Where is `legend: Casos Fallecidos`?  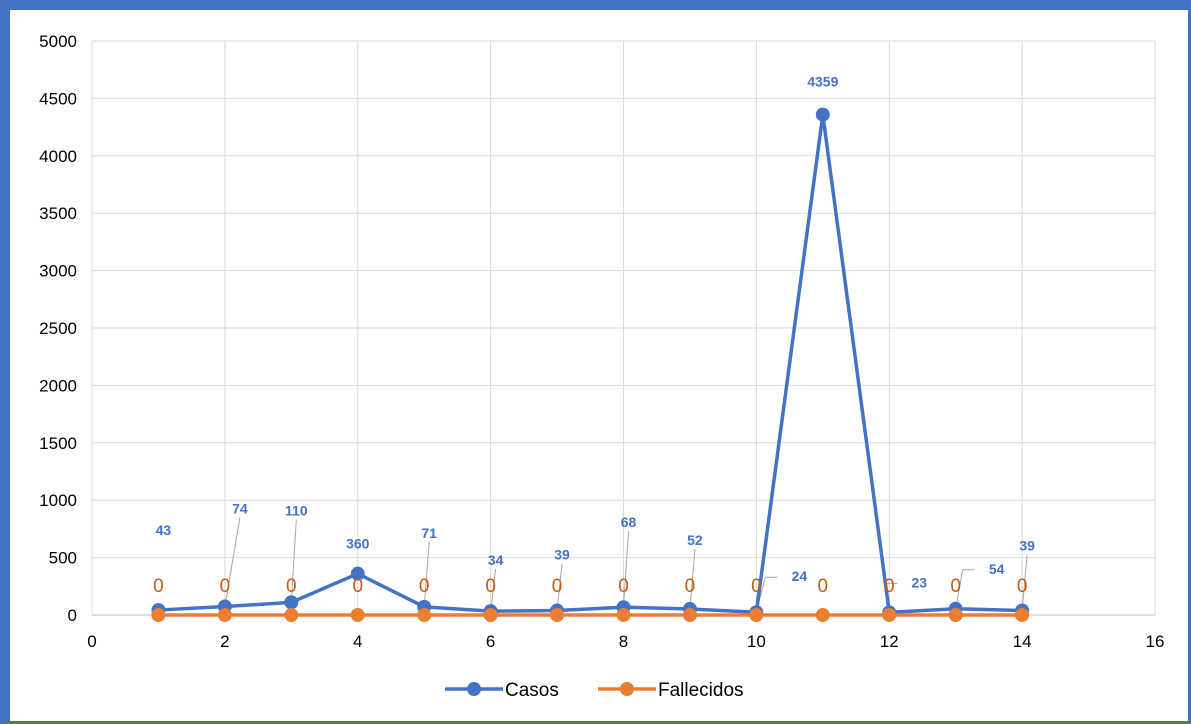 legend: Casos Fallecidos is located at coordinates (594, 690).